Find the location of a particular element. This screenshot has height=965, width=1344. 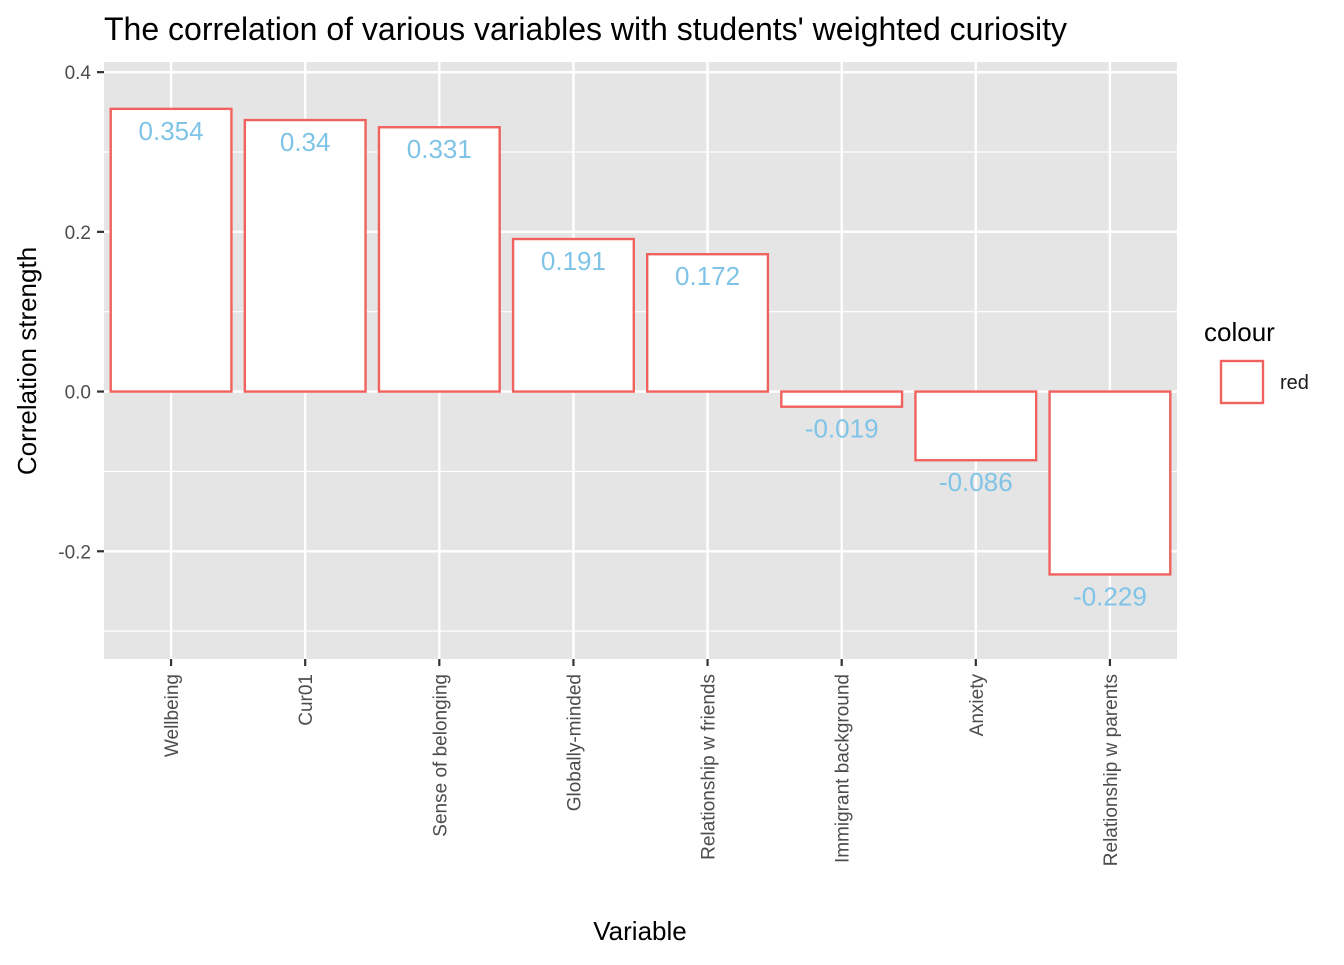

data-label: 0.354 is located at coordinates (171, 131).